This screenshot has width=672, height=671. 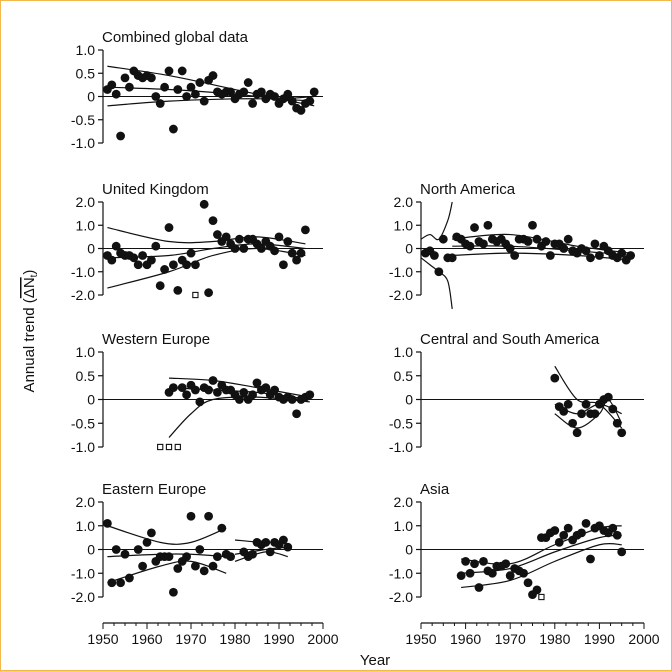 What do you see at coordinates (197, 90) in the screenshot?
I see `panel-1: Combined global data 1.0 0.5 0 -0.5 -1.0` at bounding box center [197, 90].